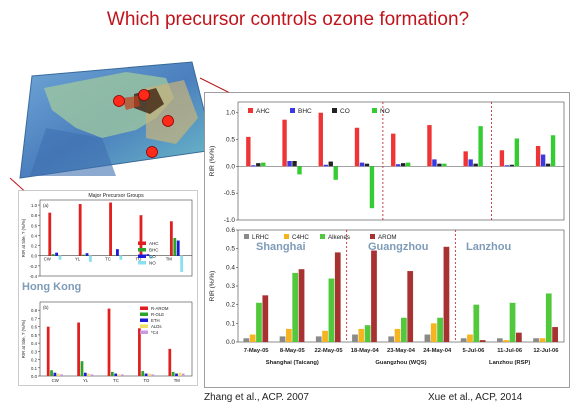  Describe the element at coordinates (230, 342) in the screenshot. I see `y-tick-label: 0.0` at that location.